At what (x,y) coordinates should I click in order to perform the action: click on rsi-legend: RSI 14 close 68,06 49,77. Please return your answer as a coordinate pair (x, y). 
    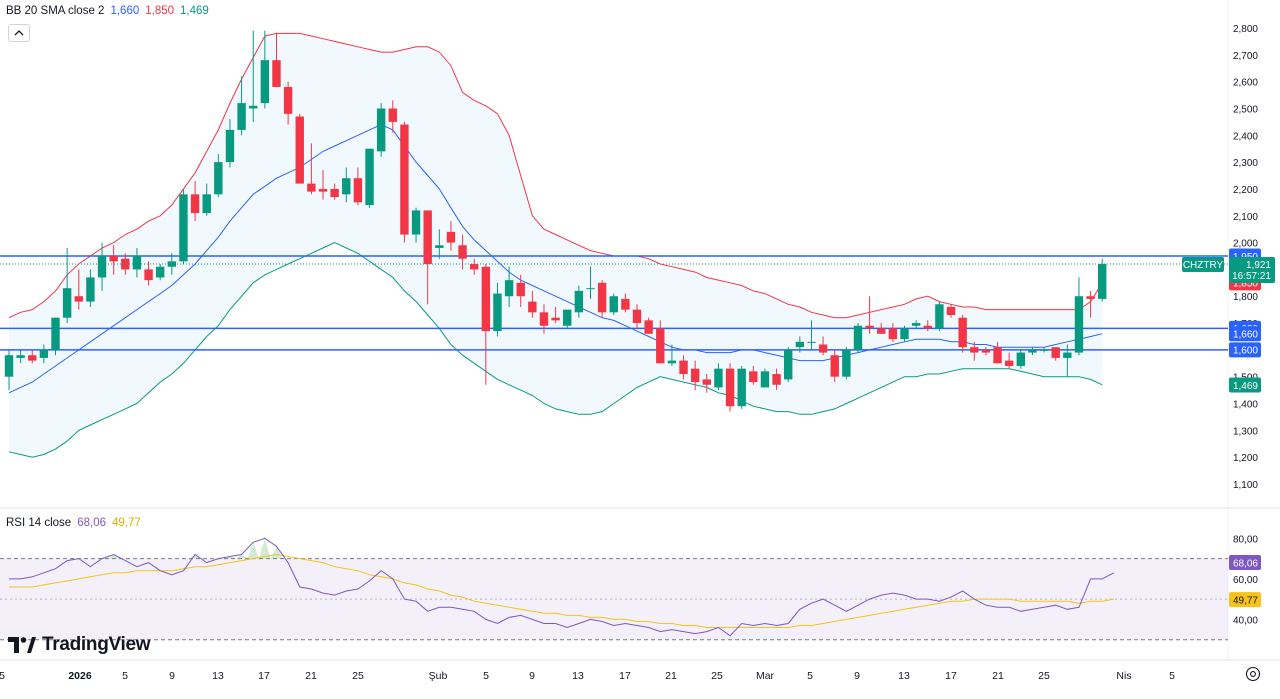
    Looking at the image, I should click on (73, 523).